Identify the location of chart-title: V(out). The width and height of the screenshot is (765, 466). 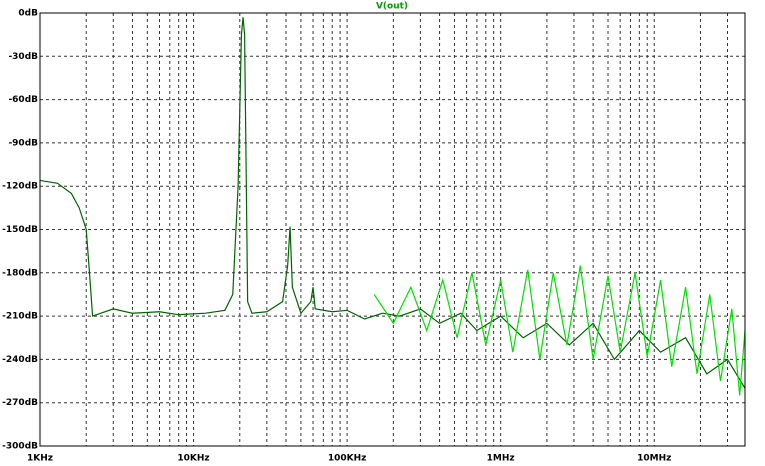
(392, 7).